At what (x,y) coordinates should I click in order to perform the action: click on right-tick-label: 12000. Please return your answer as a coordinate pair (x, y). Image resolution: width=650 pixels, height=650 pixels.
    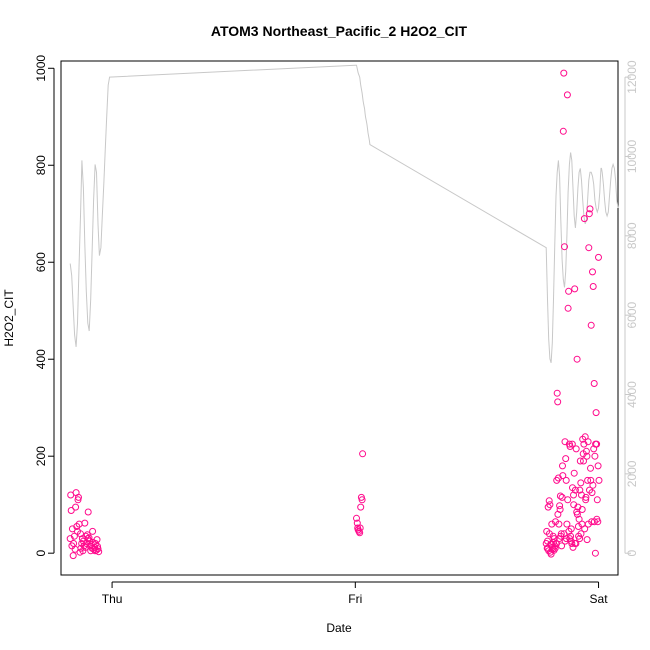
    Looking at the image, I should click on (632, 77).